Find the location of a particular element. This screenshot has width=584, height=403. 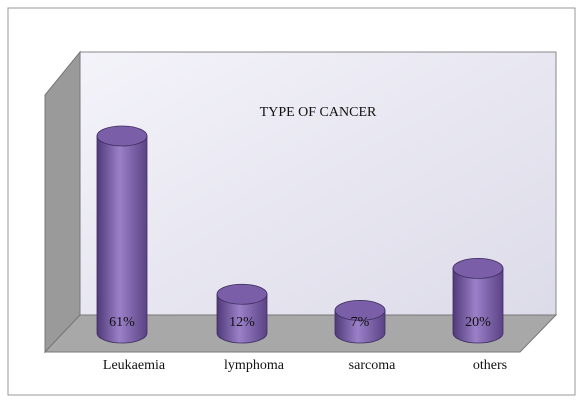

data-label: 7% is located at coordinates (360, 322).